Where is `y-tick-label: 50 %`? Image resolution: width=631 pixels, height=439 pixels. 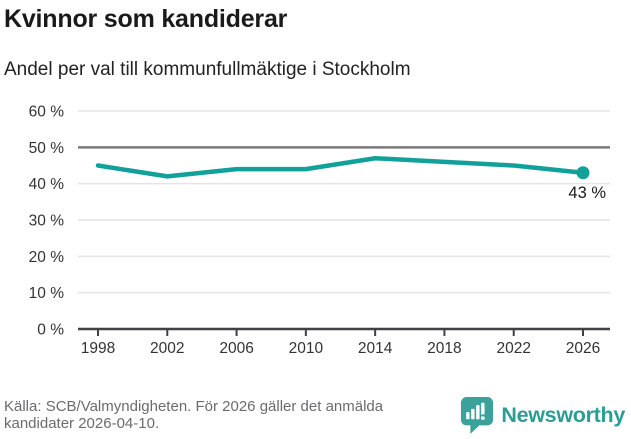
y-tick-label: 50 % is located at coordinates (47, 148).